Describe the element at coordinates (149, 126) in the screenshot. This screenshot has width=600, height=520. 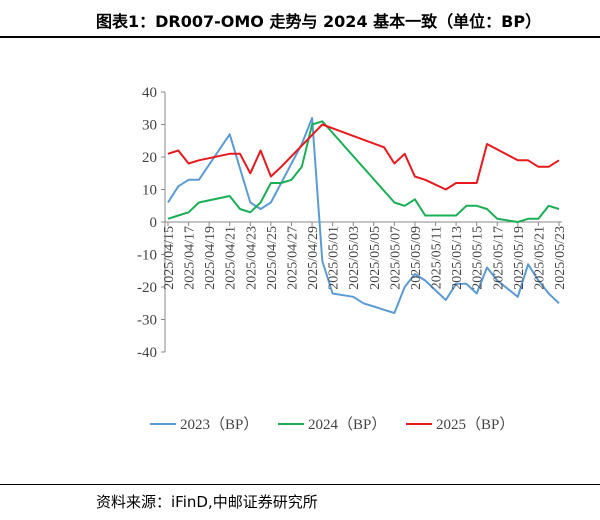
I see `y-tick-label: 30` at that location.